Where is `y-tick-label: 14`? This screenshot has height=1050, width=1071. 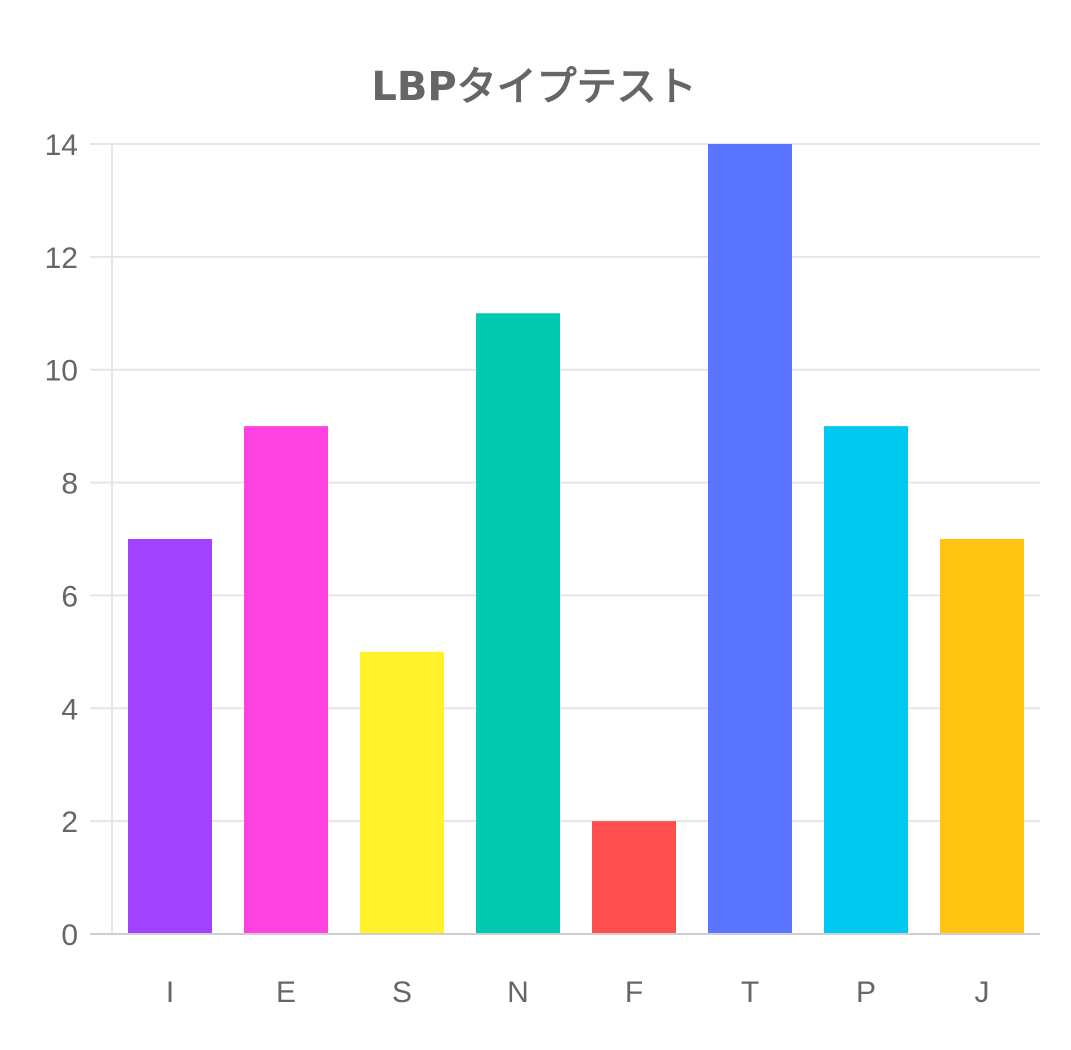 y-tick-label: 14 is located at coordinates (61, 145).